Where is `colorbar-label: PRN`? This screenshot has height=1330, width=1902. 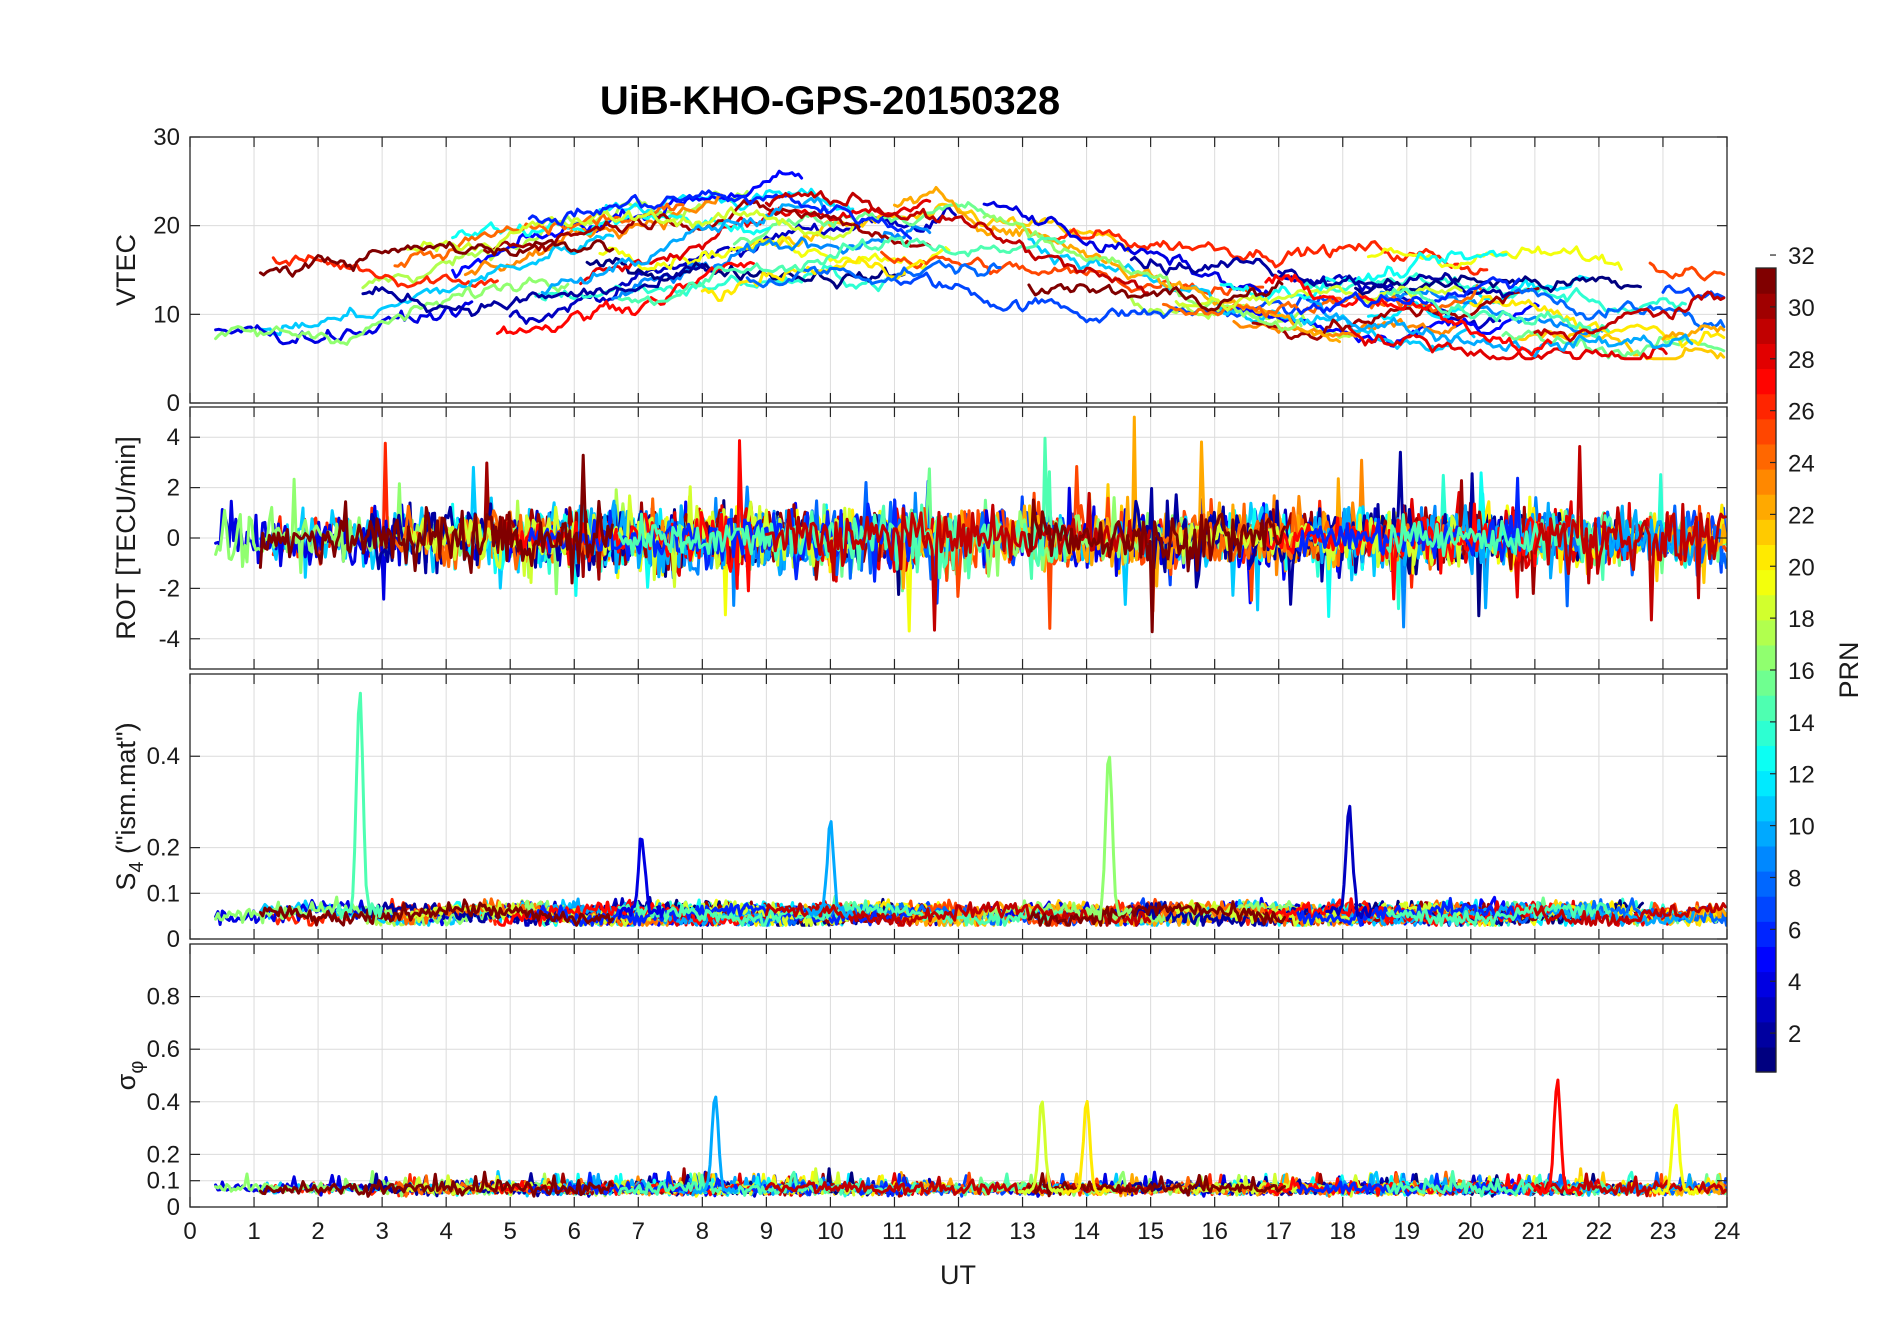 colorbar-label: PRN is located at coordinates (1849, 669).